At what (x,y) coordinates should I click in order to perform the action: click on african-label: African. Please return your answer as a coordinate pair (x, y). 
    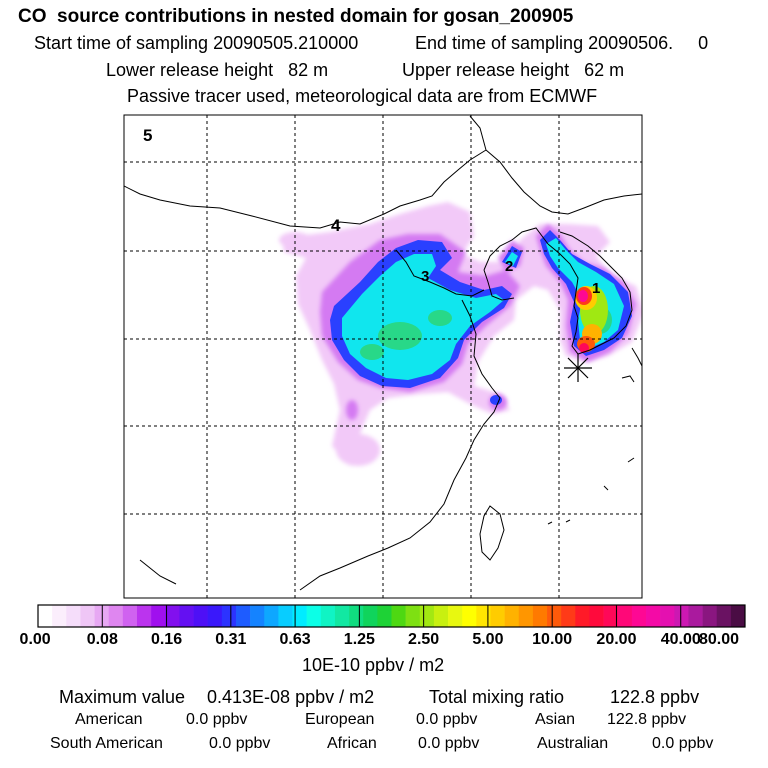
    Looking at the image, I should click on (352, 743).